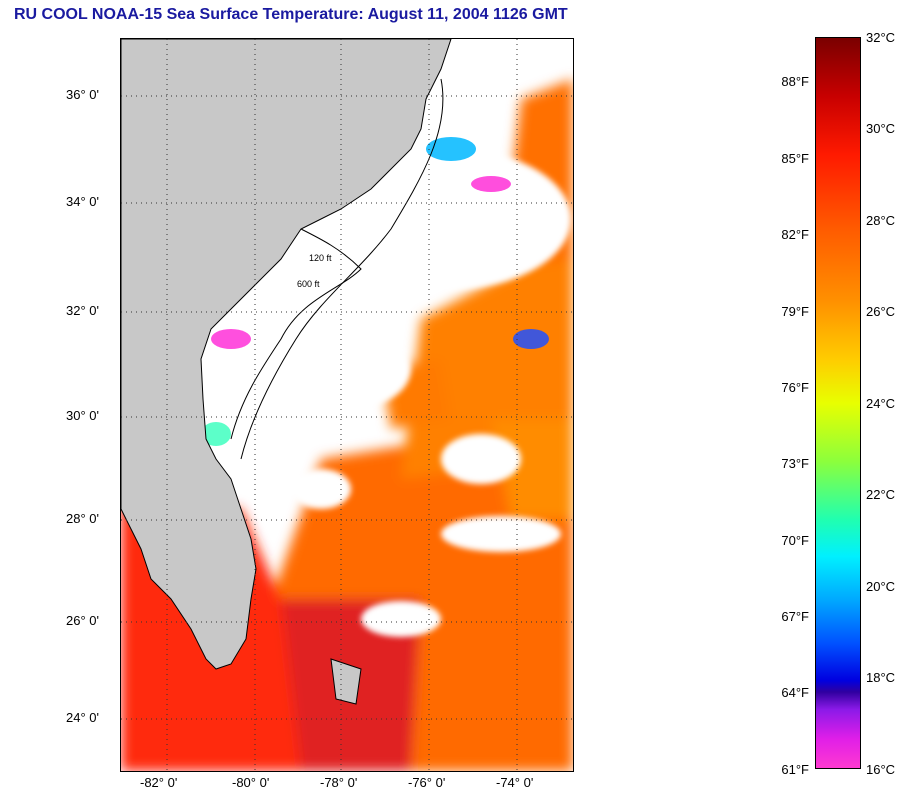  I want to click on fahrenheit-tick: 76°F, so click(795, 387).